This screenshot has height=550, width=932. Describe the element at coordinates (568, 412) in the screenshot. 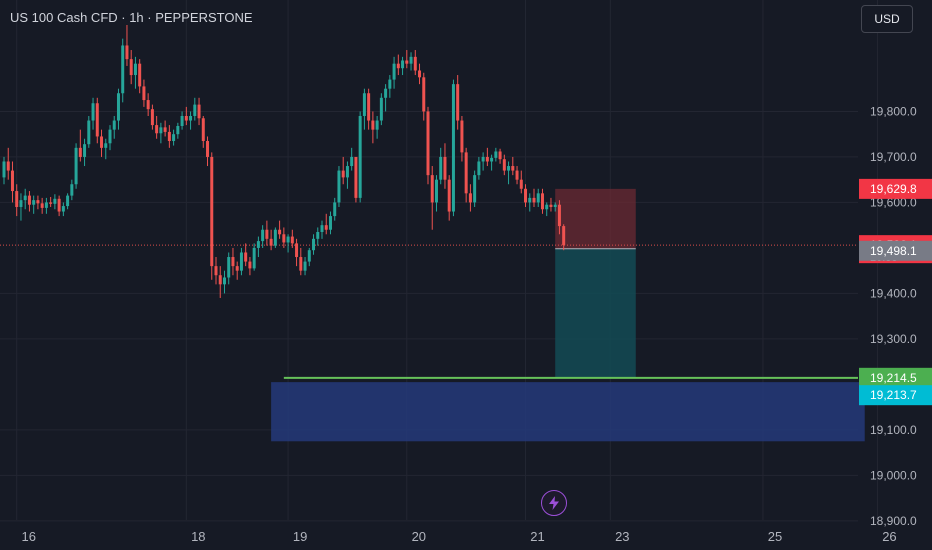

I see `demand-zone` at that location.